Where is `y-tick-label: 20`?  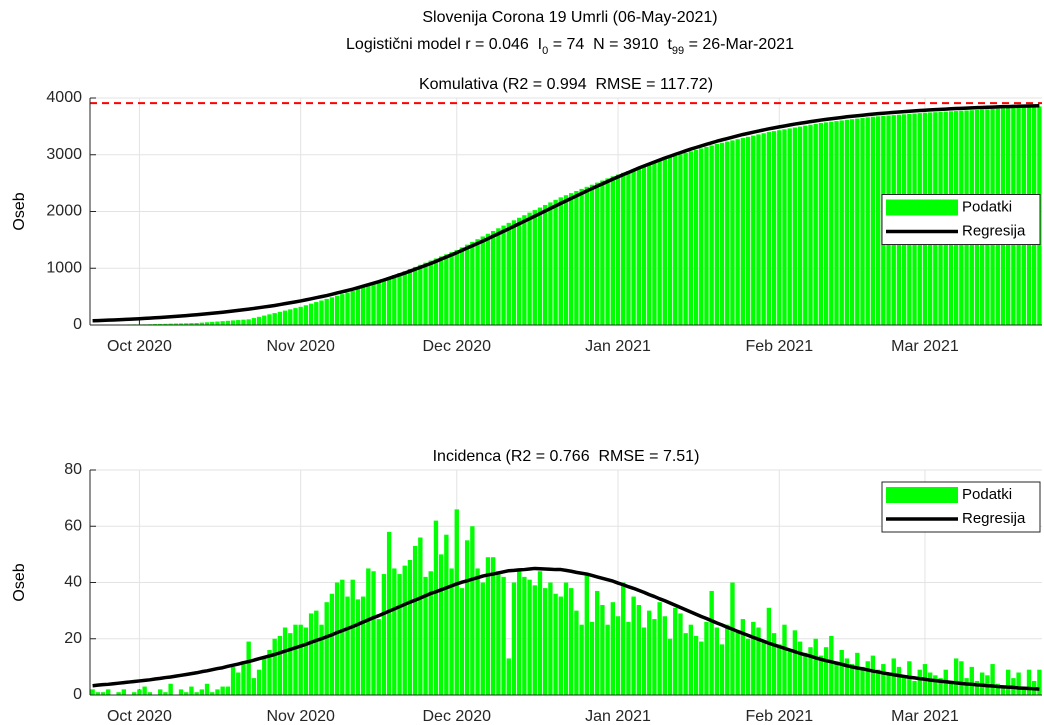
y-tick-label: 20 is located at coordinates (73, 638).